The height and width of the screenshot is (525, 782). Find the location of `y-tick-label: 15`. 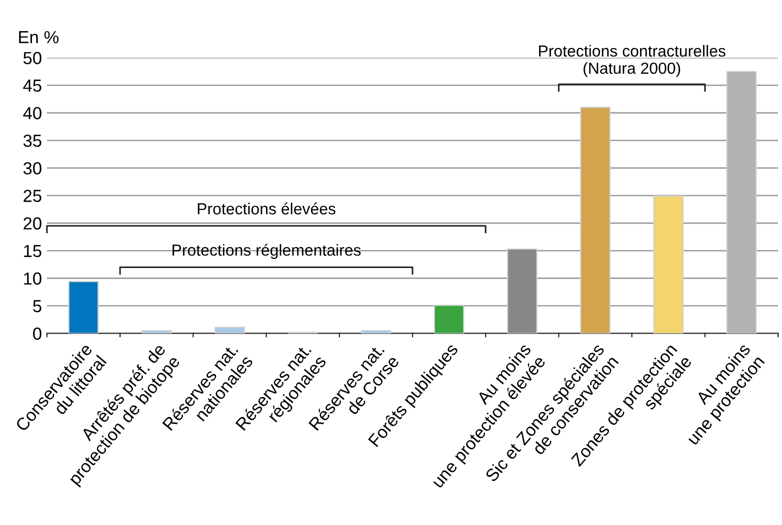

y-tick-label: 15 is located at coordinates (33, 251).